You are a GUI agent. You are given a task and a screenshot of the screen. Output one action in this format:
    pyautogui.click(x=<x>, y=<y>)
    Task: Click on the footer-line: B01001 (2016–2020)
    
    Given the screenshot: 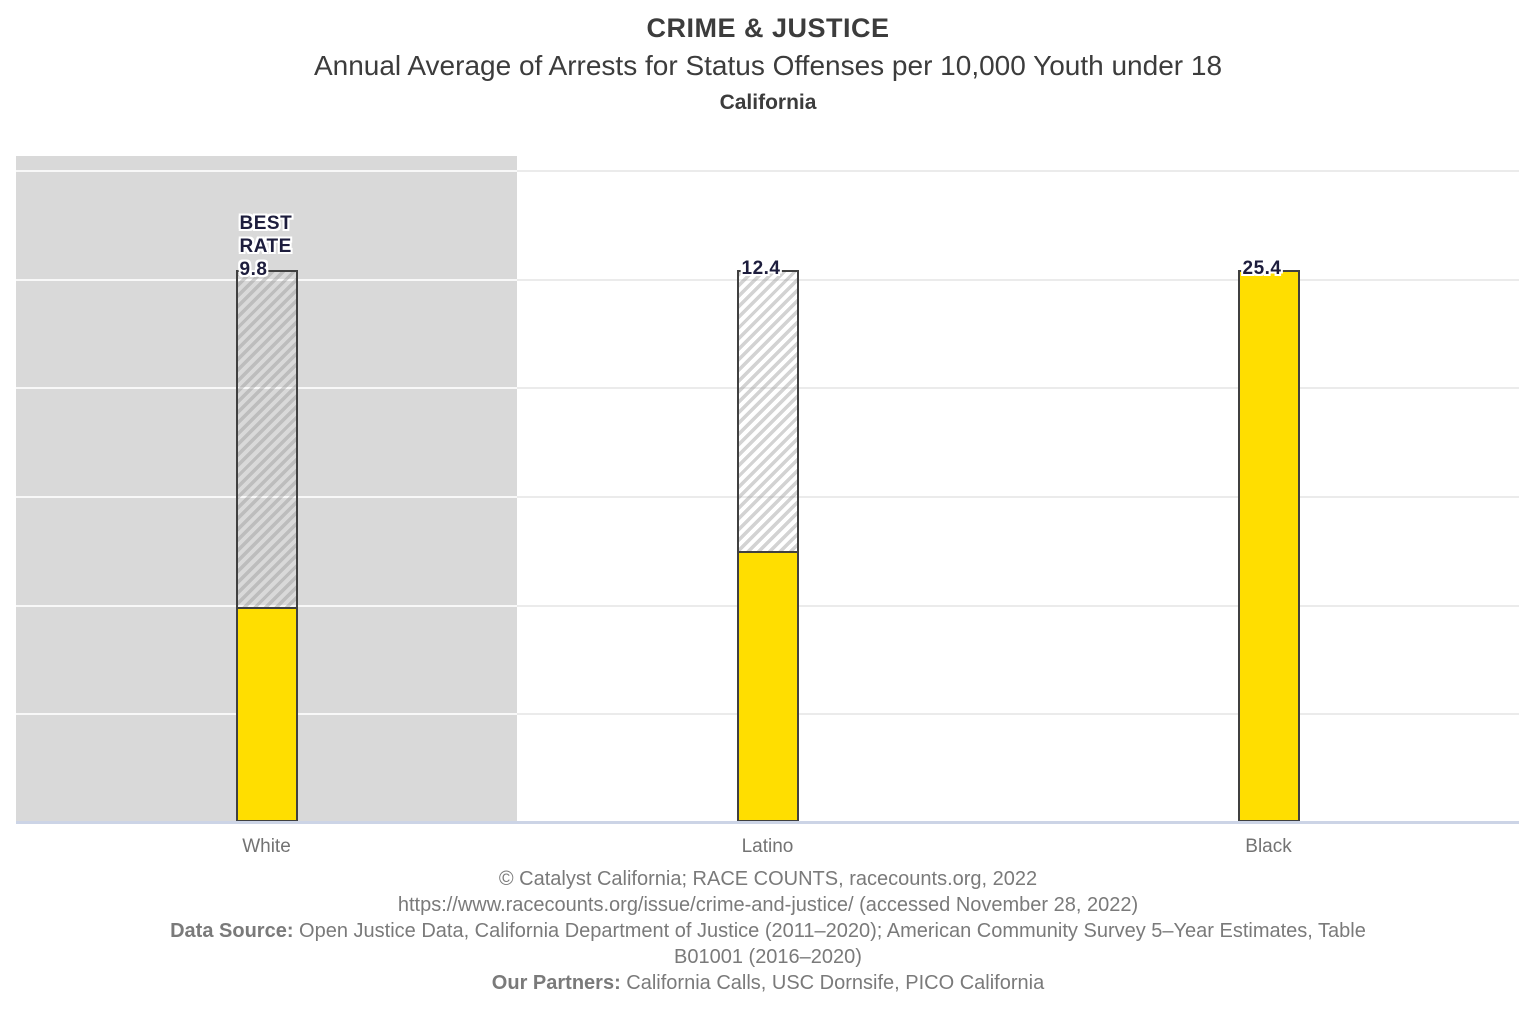 What is the action you would take?
    pyautogui.click(x=768, y=957)
    